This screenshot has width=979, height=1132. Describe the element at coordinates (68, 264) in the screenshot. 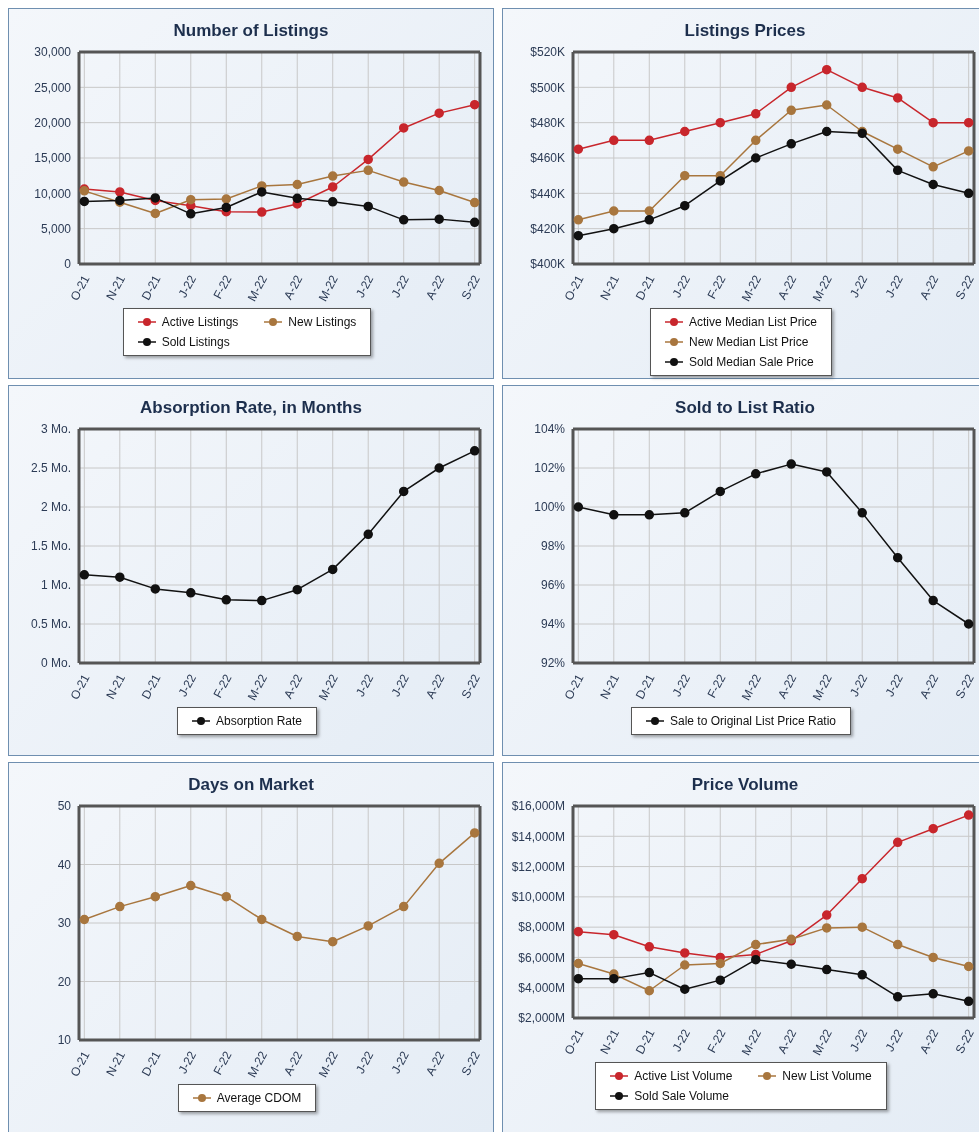

I see `y-tick-label: 0` at that location.